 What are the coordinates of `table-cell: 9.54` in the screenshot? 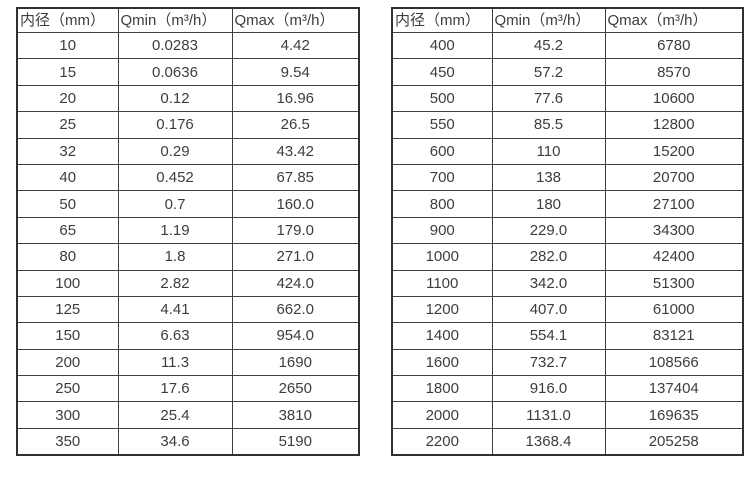 It's located at (295, 72).